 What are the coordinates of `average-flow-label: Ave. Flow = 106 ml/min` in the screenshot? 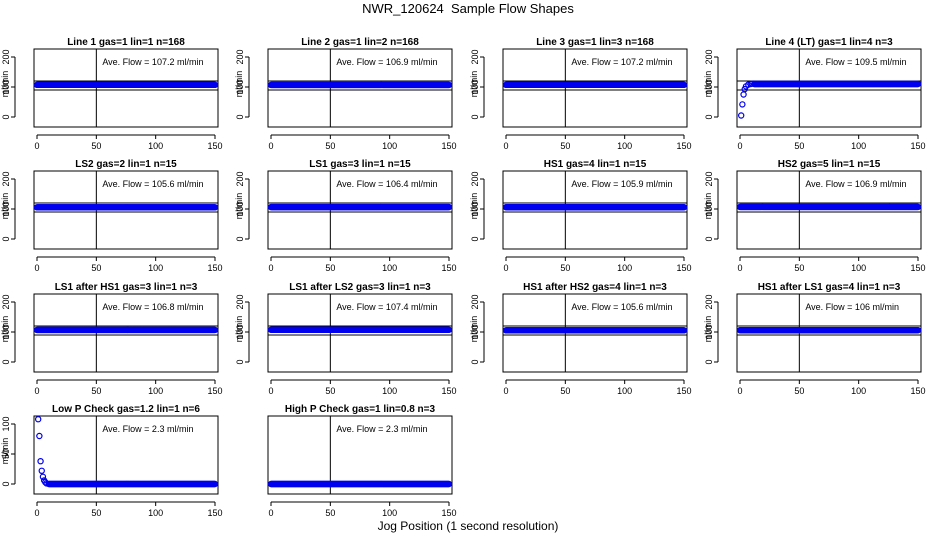 It's located at (852, 307).